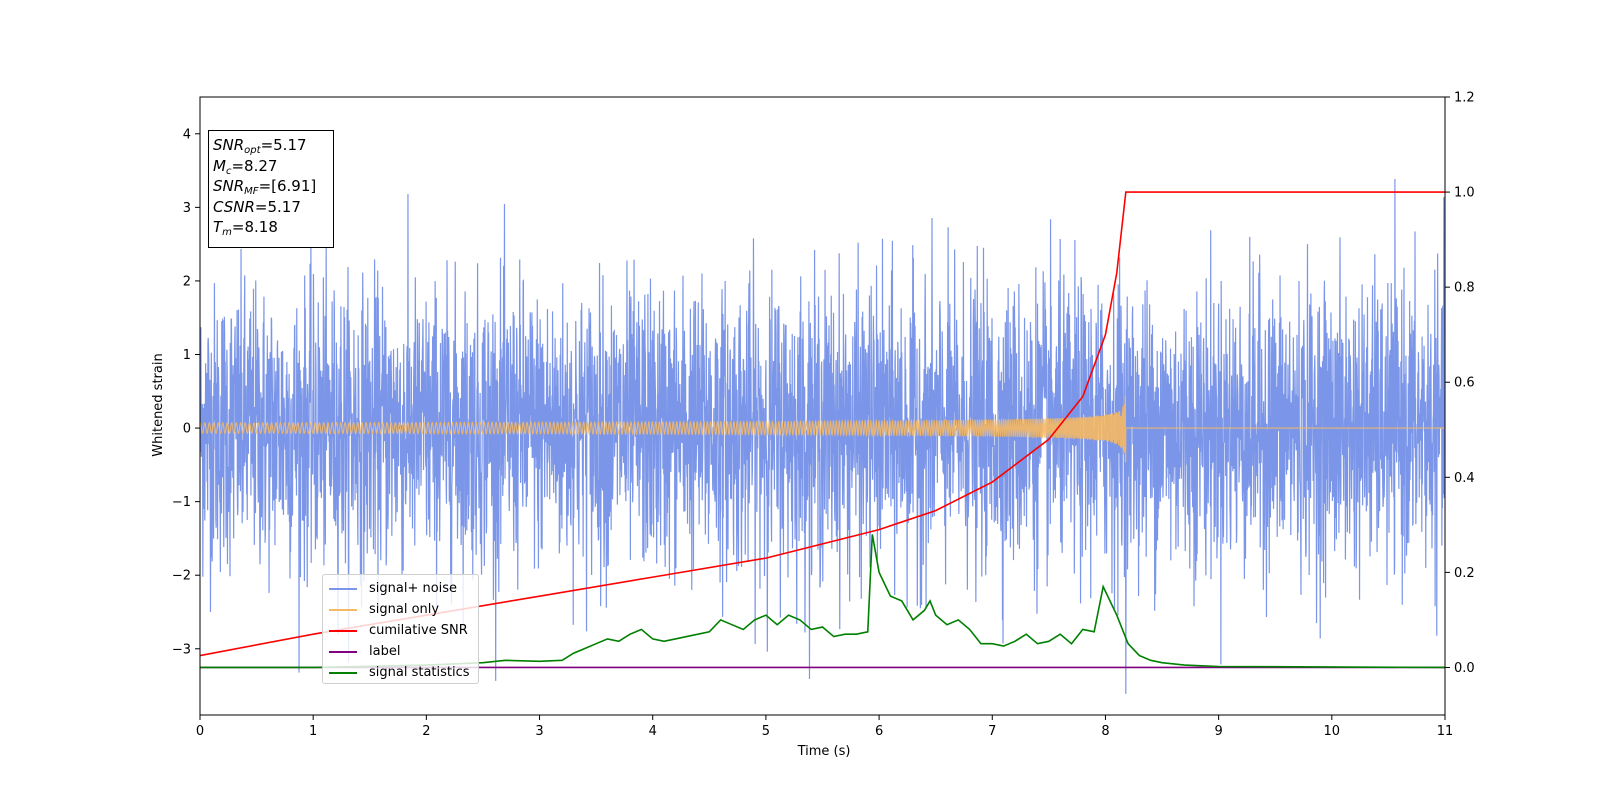  Describe the element at coordinates (1464, 478) in the screenshot. I see `right-y-tick-label: 0.4` at that location.